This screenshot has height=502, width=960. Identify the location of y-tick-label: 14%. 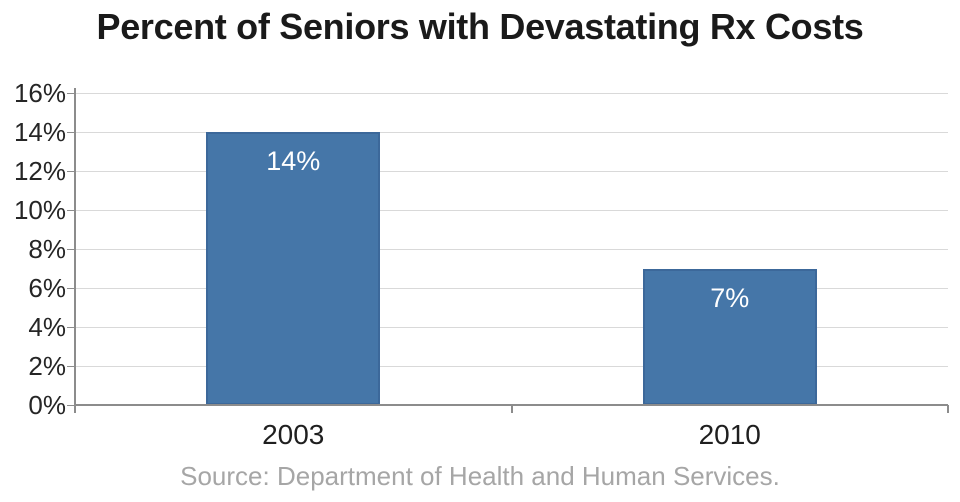
(39, 132).